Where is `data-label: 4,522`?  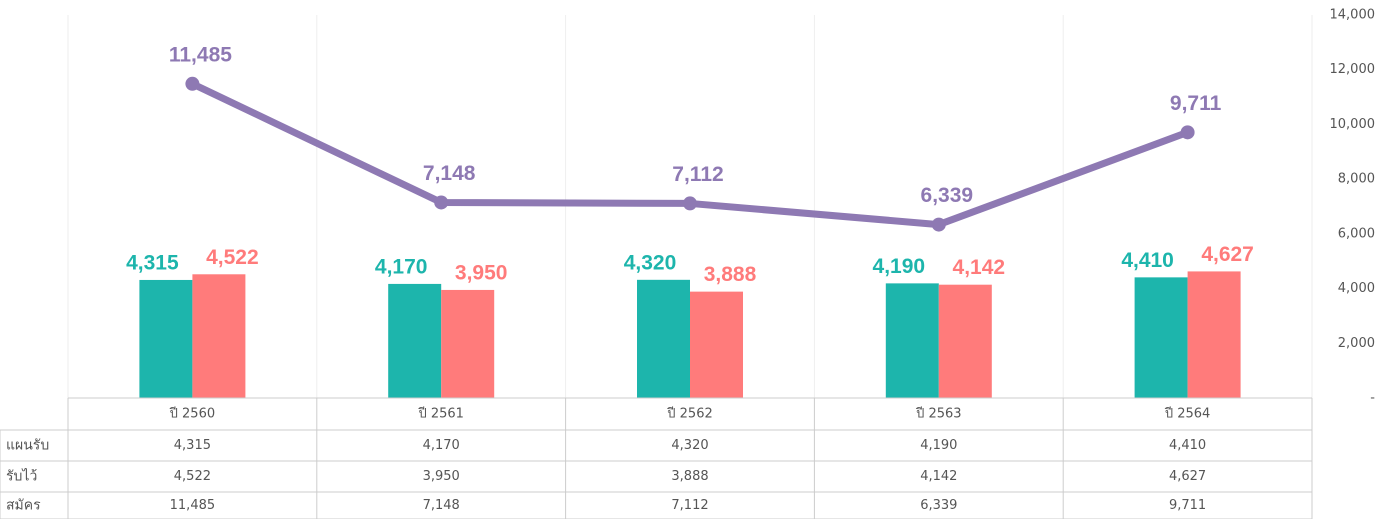 data-label: 4,522 is located at coordinates (232, 257).